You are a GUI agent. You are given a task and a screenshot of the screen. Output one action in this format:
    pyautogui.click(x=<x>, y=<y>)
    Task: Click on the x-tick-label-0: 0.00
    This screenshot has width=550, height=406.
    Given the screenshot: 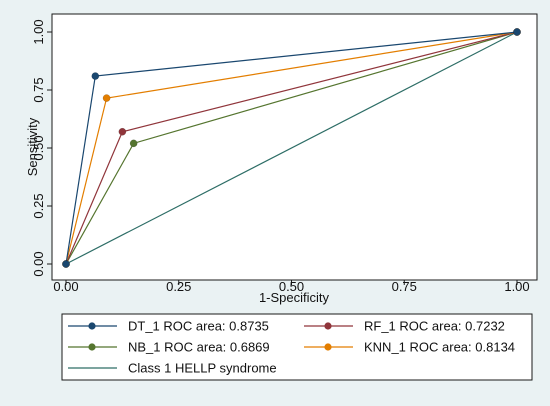 What is the action you would take?
    pyautogui.click(x=65, y=286)
    